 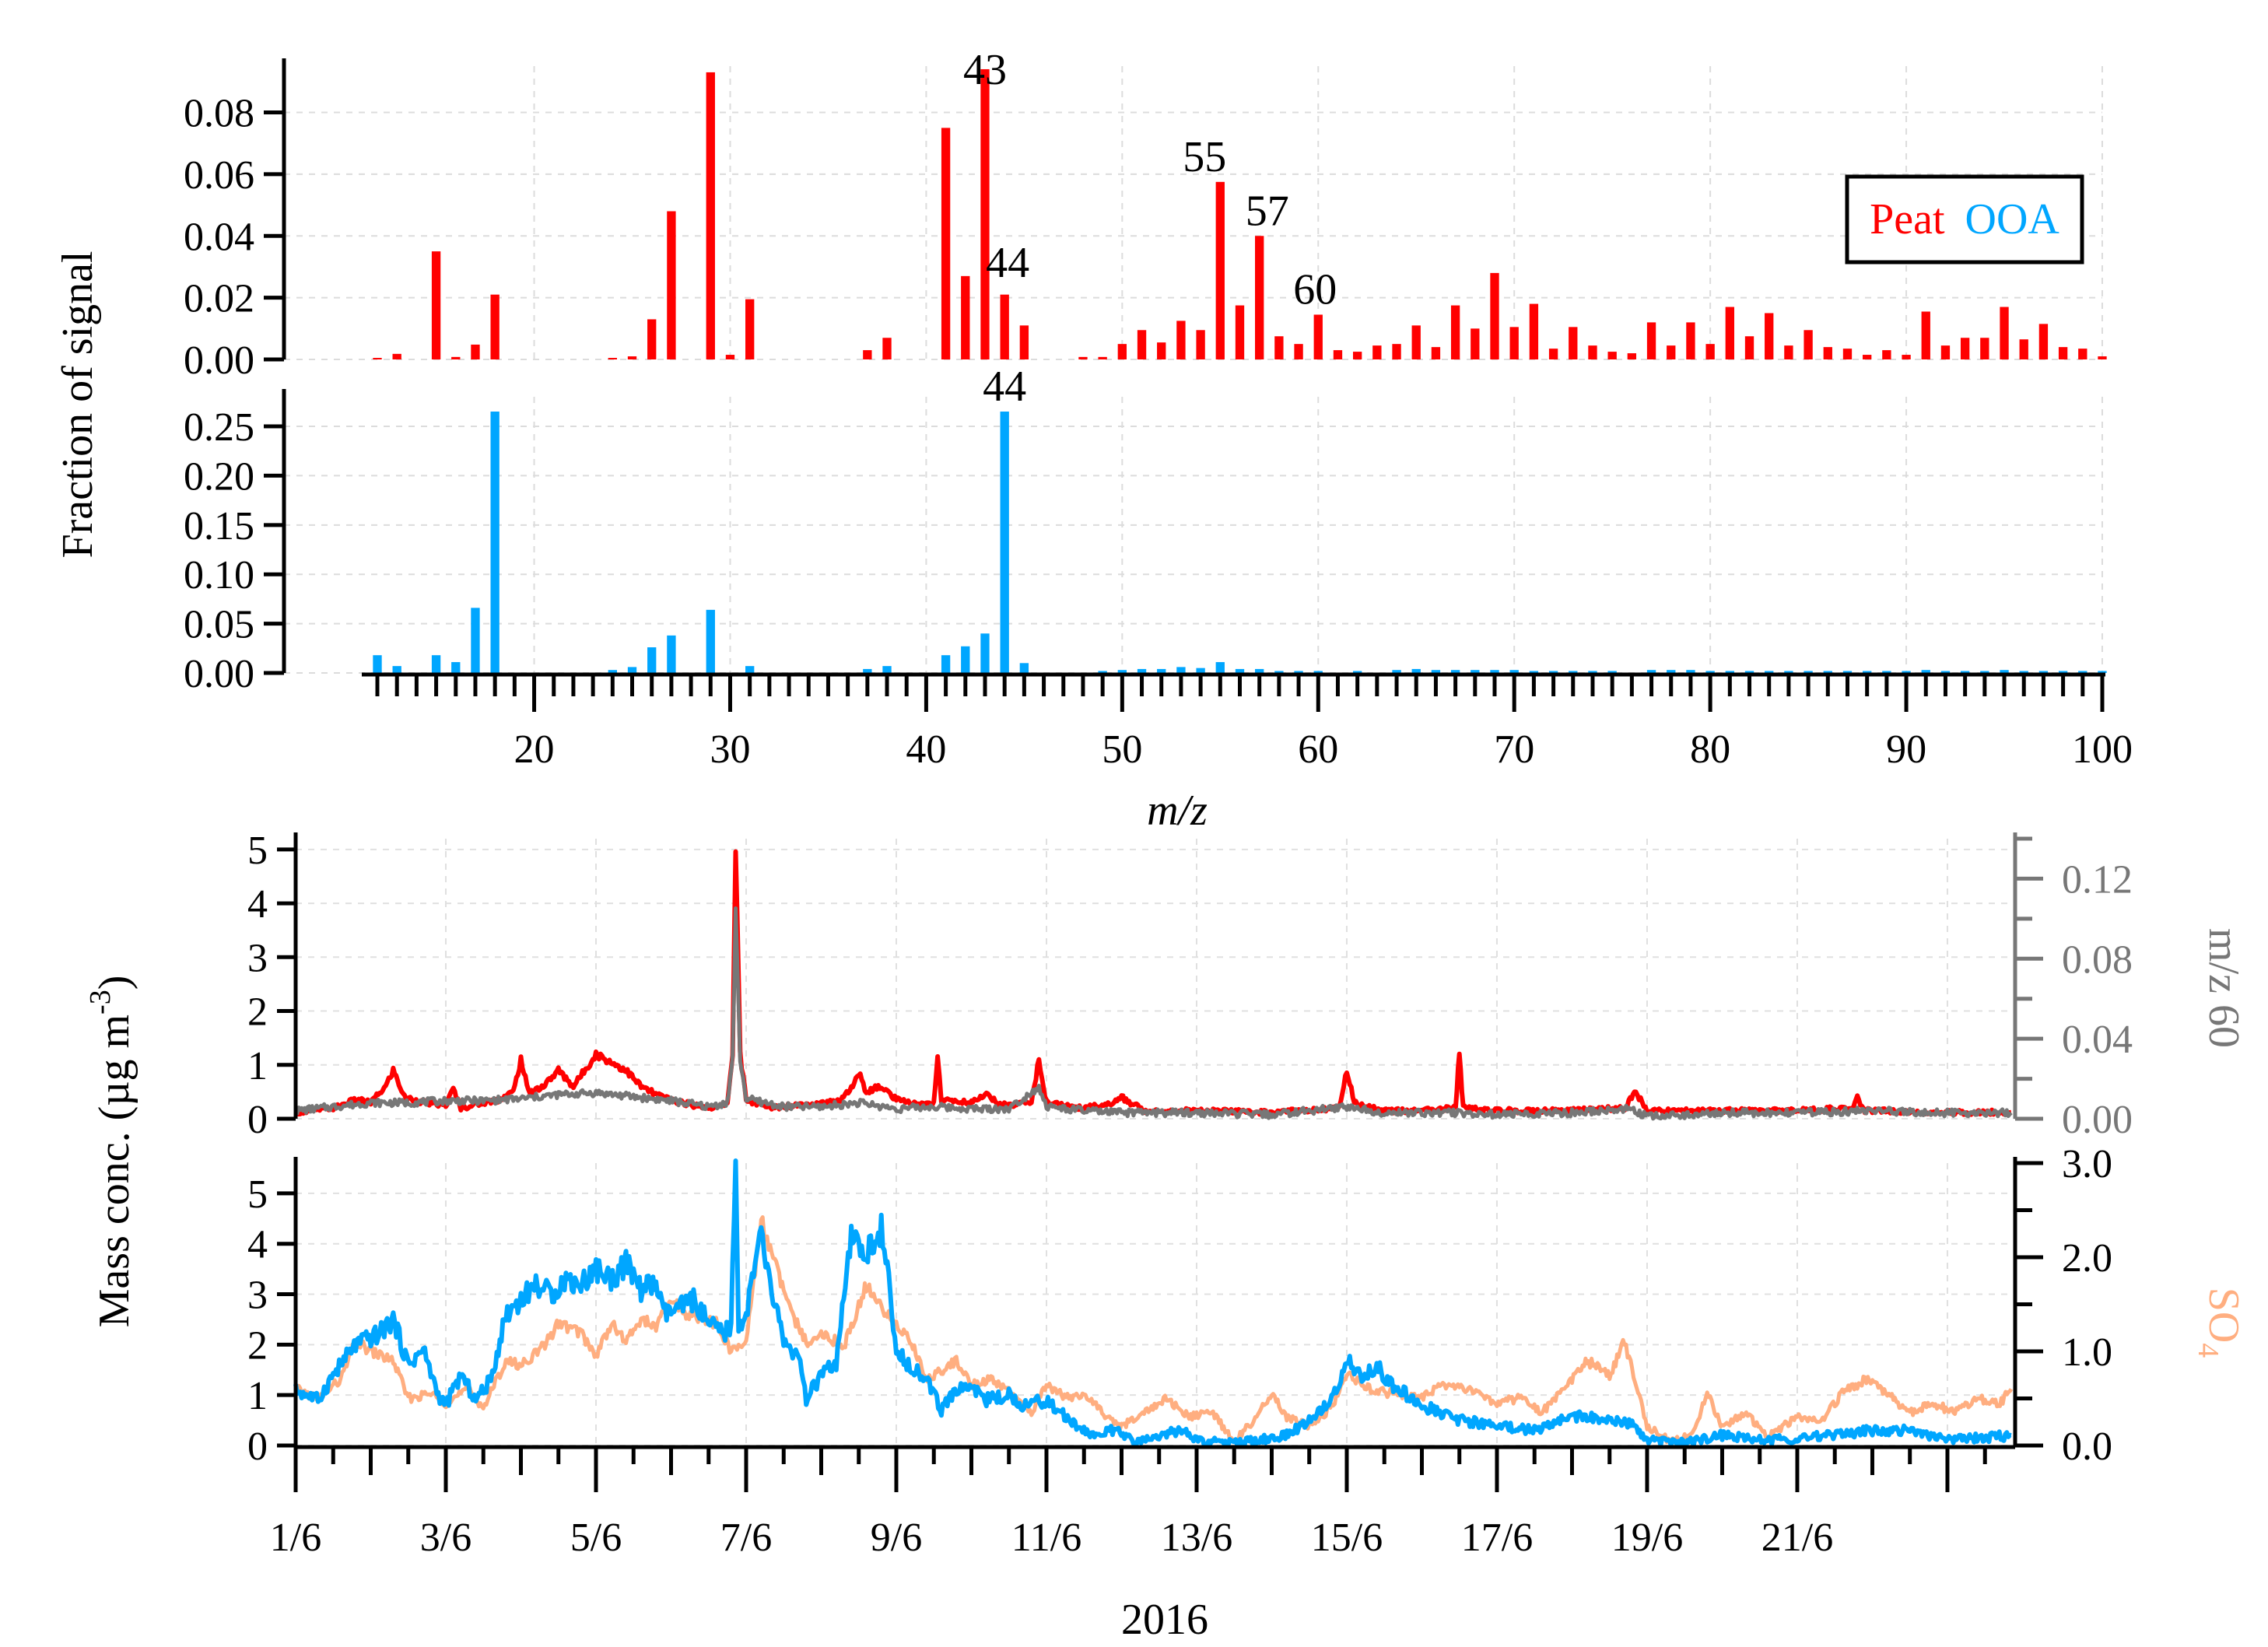 What do you see at coordinates (1886, 354) in the screenshot?
I see `peat-bar-mz89` at bounding box center [1886, 354].